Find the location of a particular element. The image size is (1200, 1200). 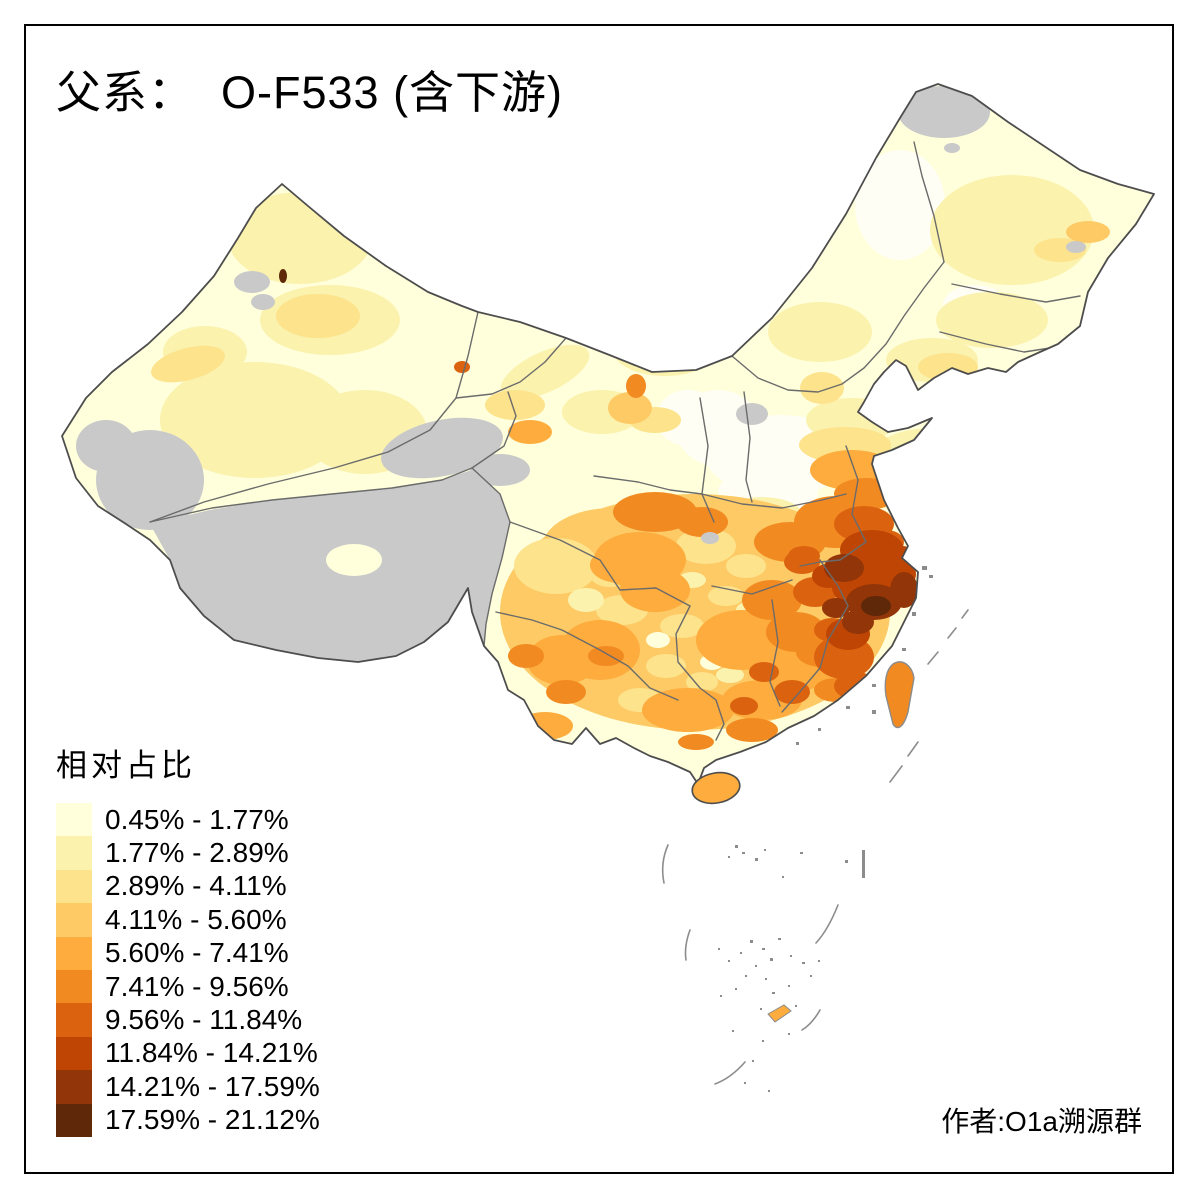

legend-row: 17.59% - 21.12% is located at coordinates (188, 1120).